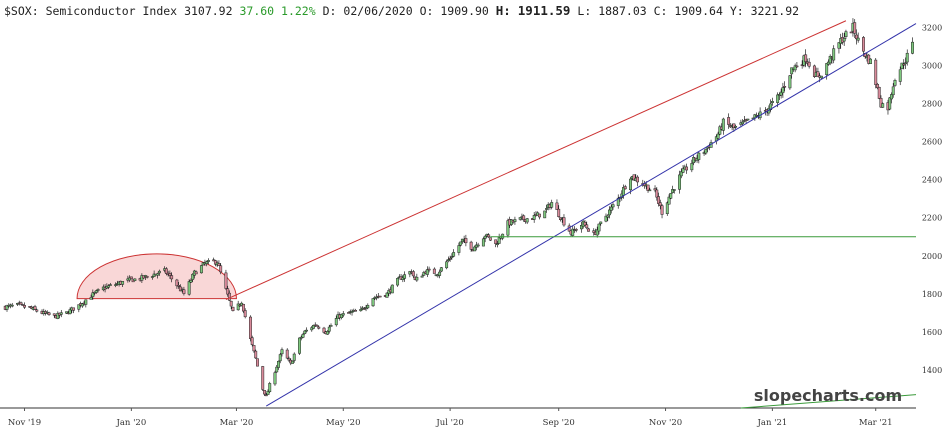 The width and height of the screenshot is (944, 433). What do you see at coordinates (932, 65) in the screenshot?
I see `y-tick-label: 3000` at bounding box center [932, 65].